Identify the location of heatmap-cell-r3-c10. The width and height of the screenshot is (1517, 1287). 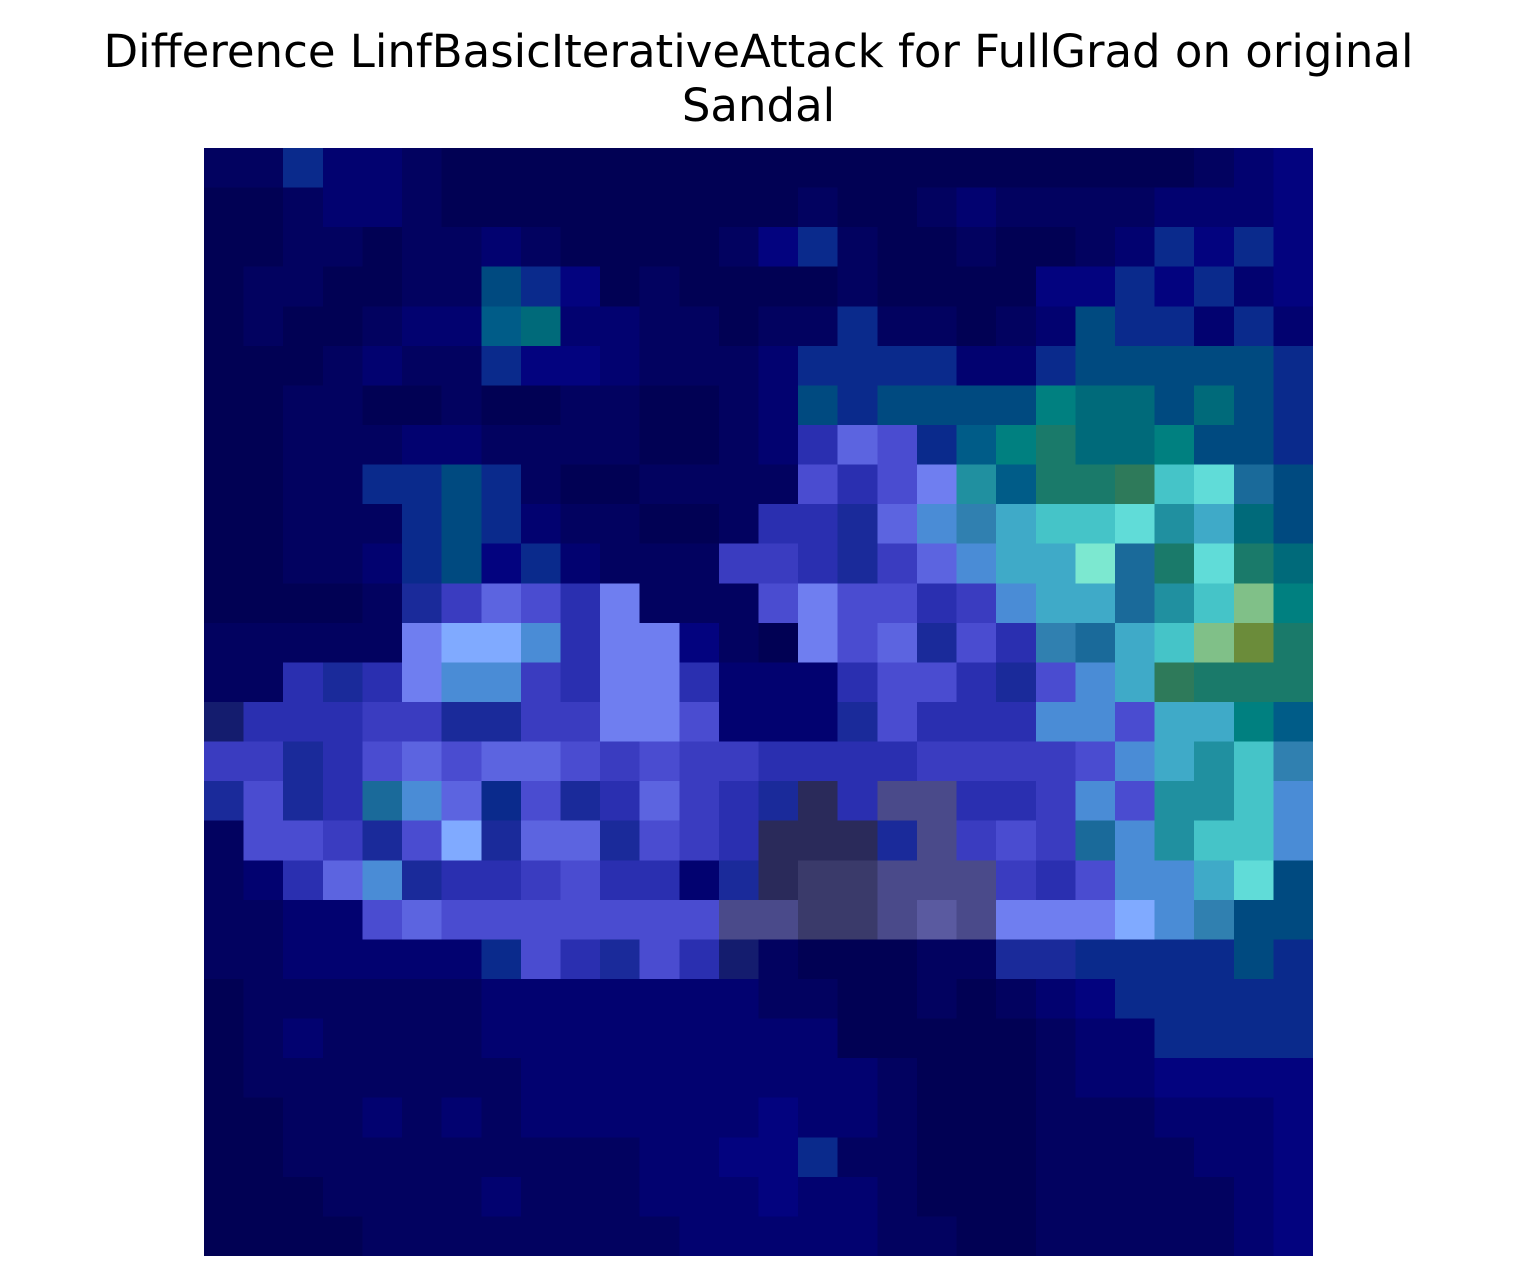
(620, 286).